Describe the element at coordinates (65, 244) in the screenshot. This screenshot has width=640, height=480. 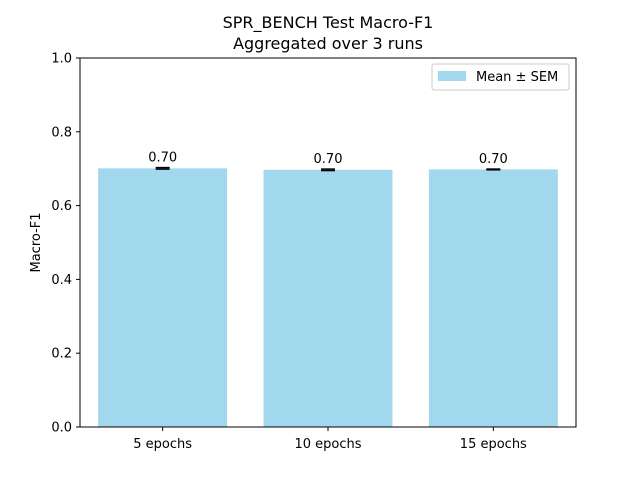
I see `y-axis: 0.0 0.2 0.4 0.6 0.8 1.0` at that location.